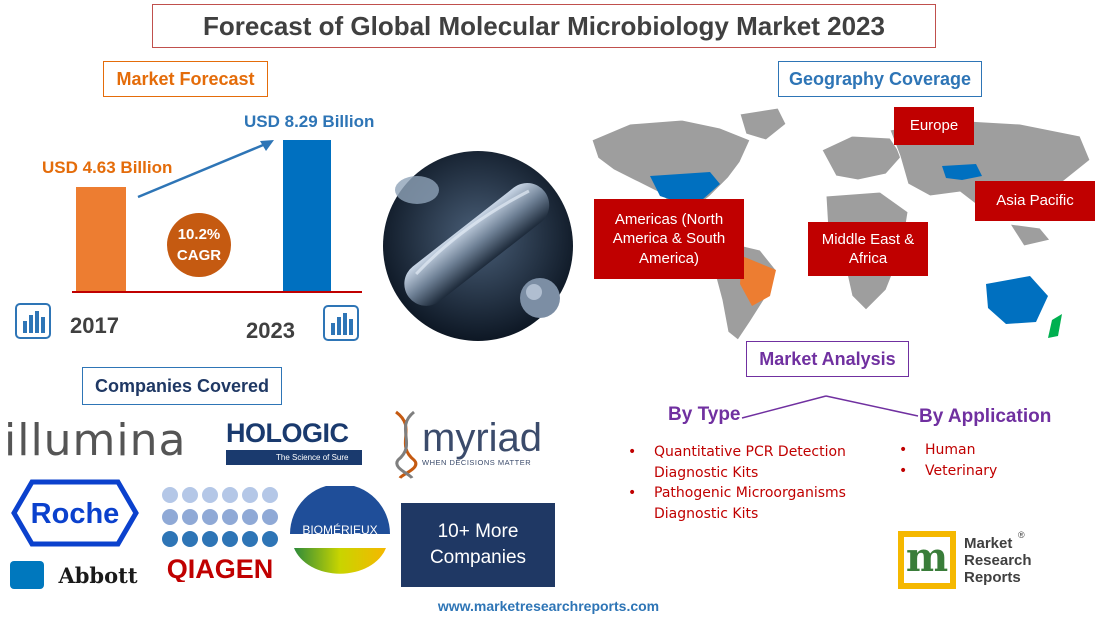 This screenshot has width=1097, height=622. I want to click on cagr-value: 10.2%, so click(199, 234).